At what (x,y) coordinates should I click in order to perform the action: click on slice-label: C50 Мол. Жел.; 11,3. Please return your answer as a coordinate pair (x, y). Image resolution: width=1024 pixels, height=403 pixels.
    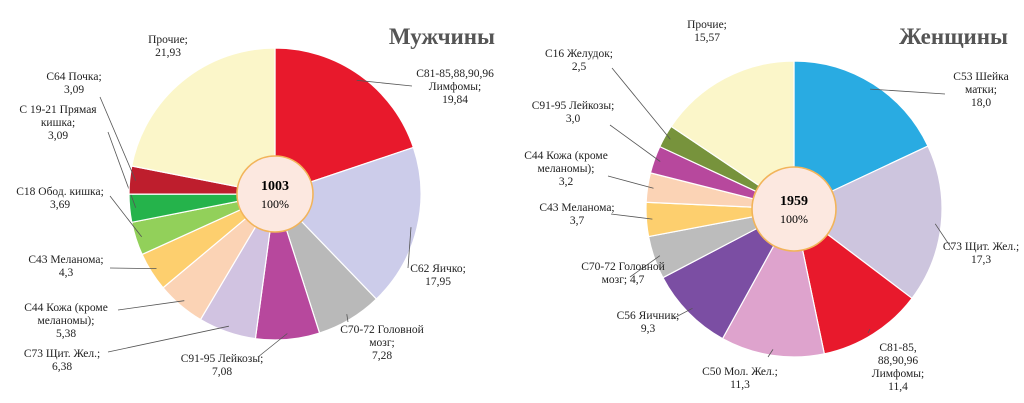
    Looking at the image, I should click on (740, 378).